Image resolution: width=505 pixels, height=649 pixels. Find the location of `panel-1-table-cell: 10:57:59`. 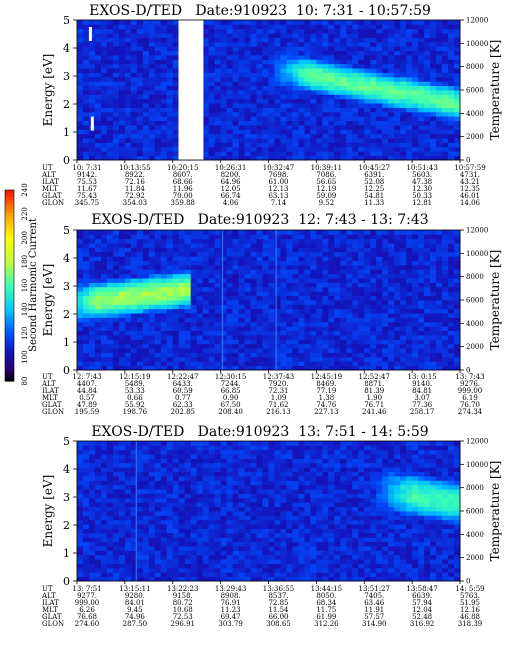

panel-1-table-cell: 10:57:59 is located at coordinates (469, 168).